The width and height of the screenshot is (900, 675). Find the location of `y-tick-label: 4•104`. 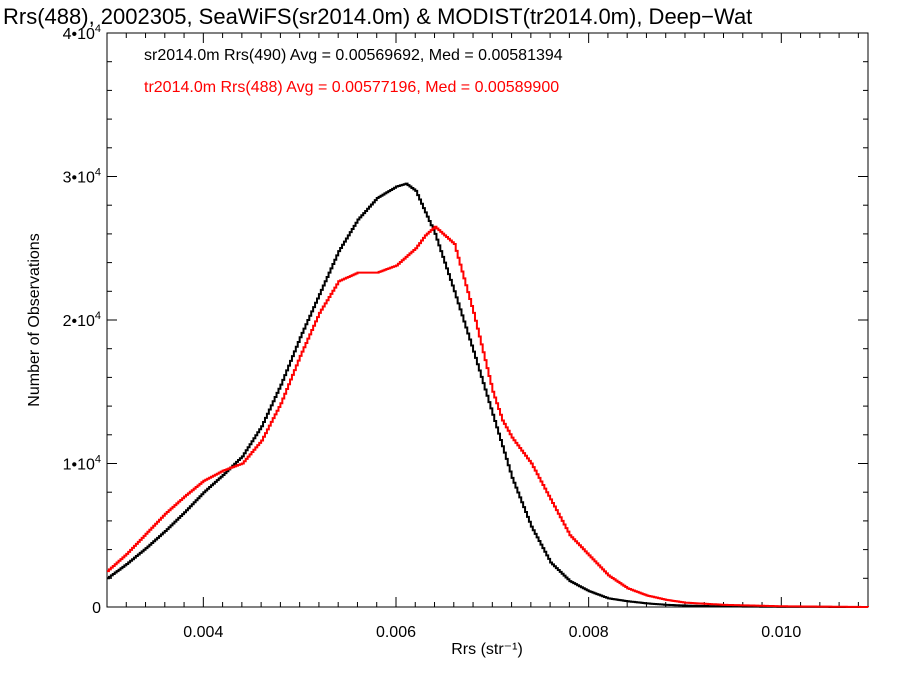

y-tick-label: 4•104 is located at coordinates (82, 33).